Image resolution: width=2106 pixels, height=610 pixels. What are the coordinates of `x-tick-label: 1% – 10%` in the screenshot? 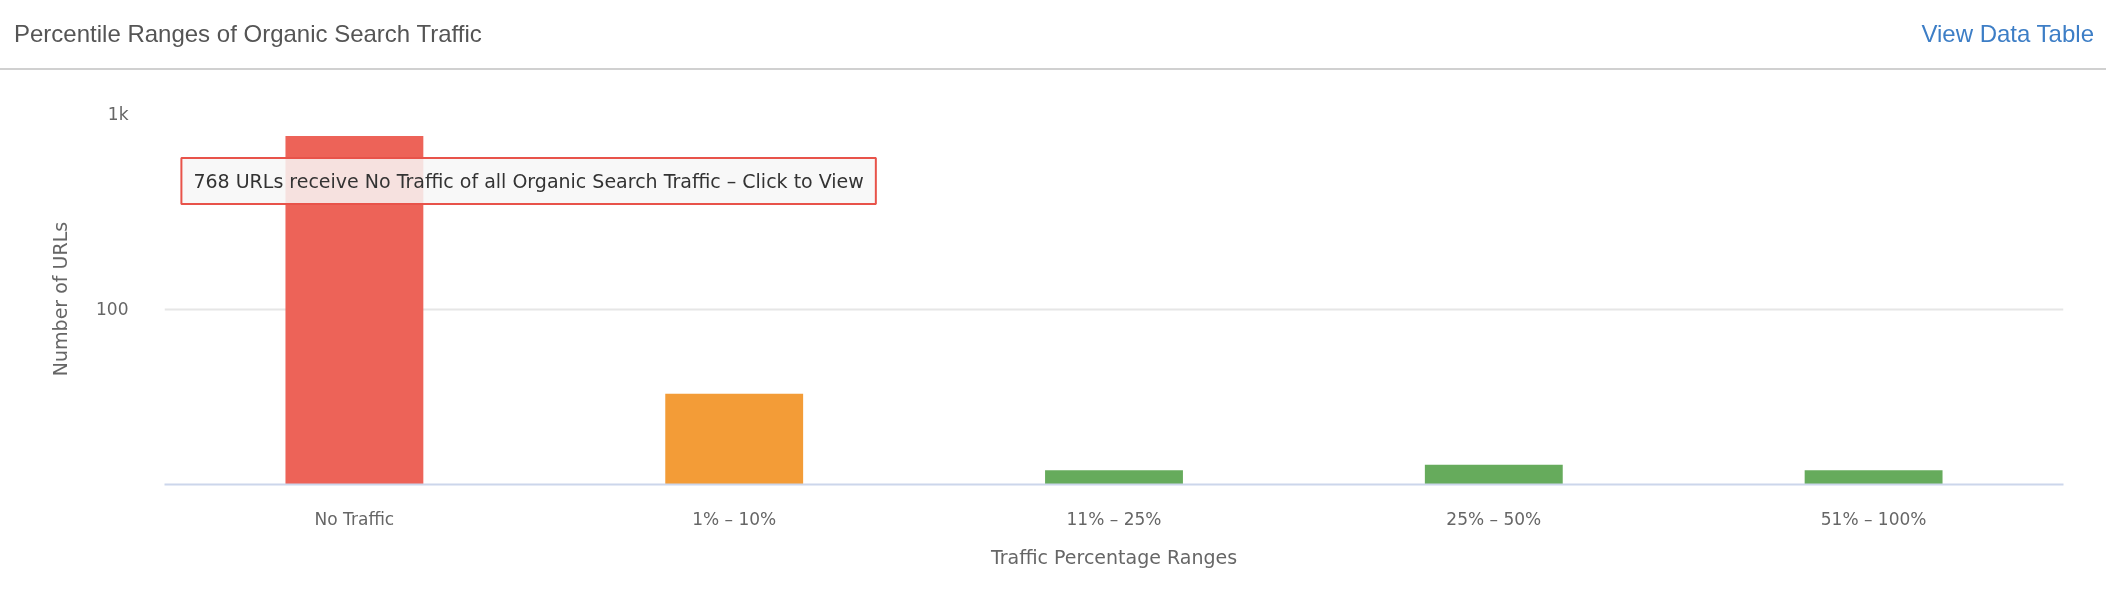 It's located at (734, 518).